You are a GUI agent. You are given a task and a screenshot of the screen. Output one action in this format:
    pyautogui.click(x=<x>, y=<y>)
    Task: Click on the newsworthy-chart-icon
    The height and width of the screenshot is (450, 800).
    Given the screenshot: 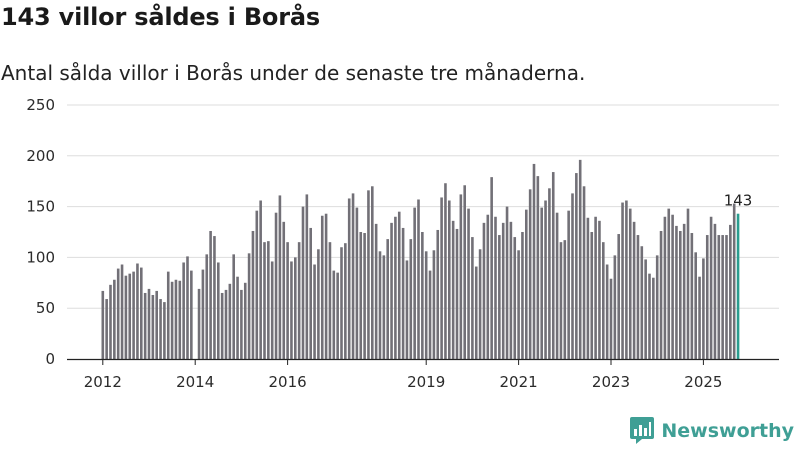 What is the action you would take?
    pyautogui.click(x=642, y=430)
    